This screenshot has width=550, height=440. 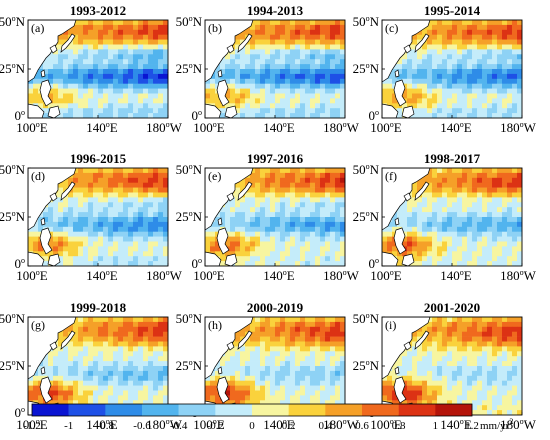 I want to click on lon-tick-180-value: 180, so click(x=156, y=127).